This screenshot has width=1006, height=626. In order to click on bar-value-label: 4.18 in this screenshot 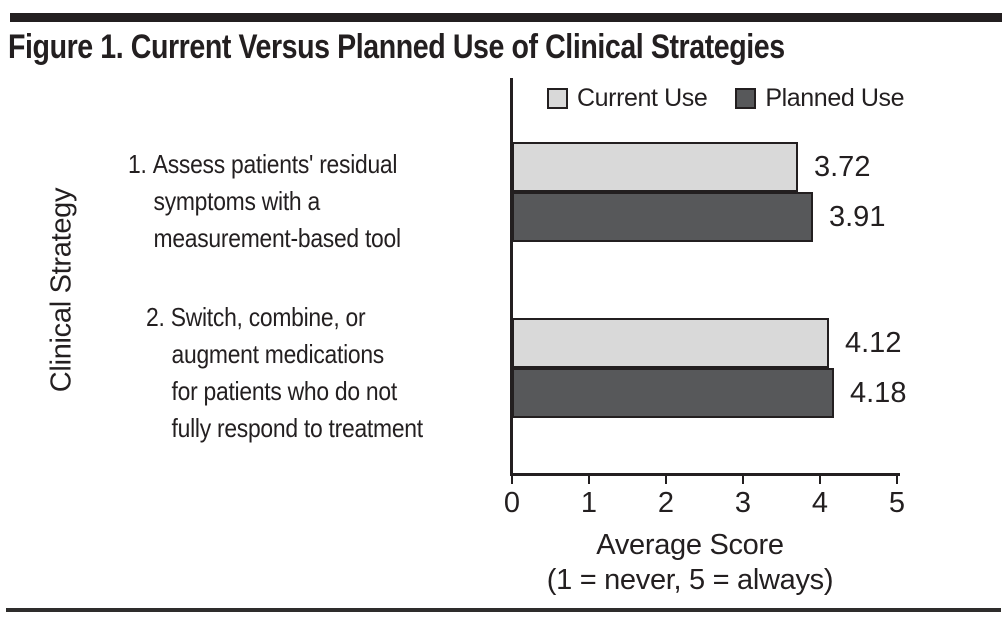, I will do `click(878, 393)`.